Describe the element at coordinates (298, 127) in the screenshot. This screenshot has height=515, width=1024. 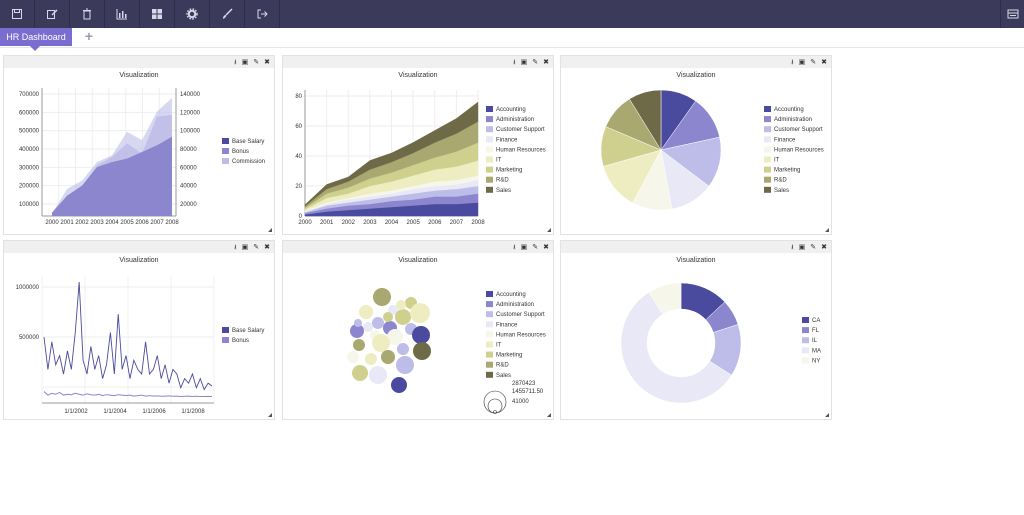
I see `y-tick-label: 60` at that location.